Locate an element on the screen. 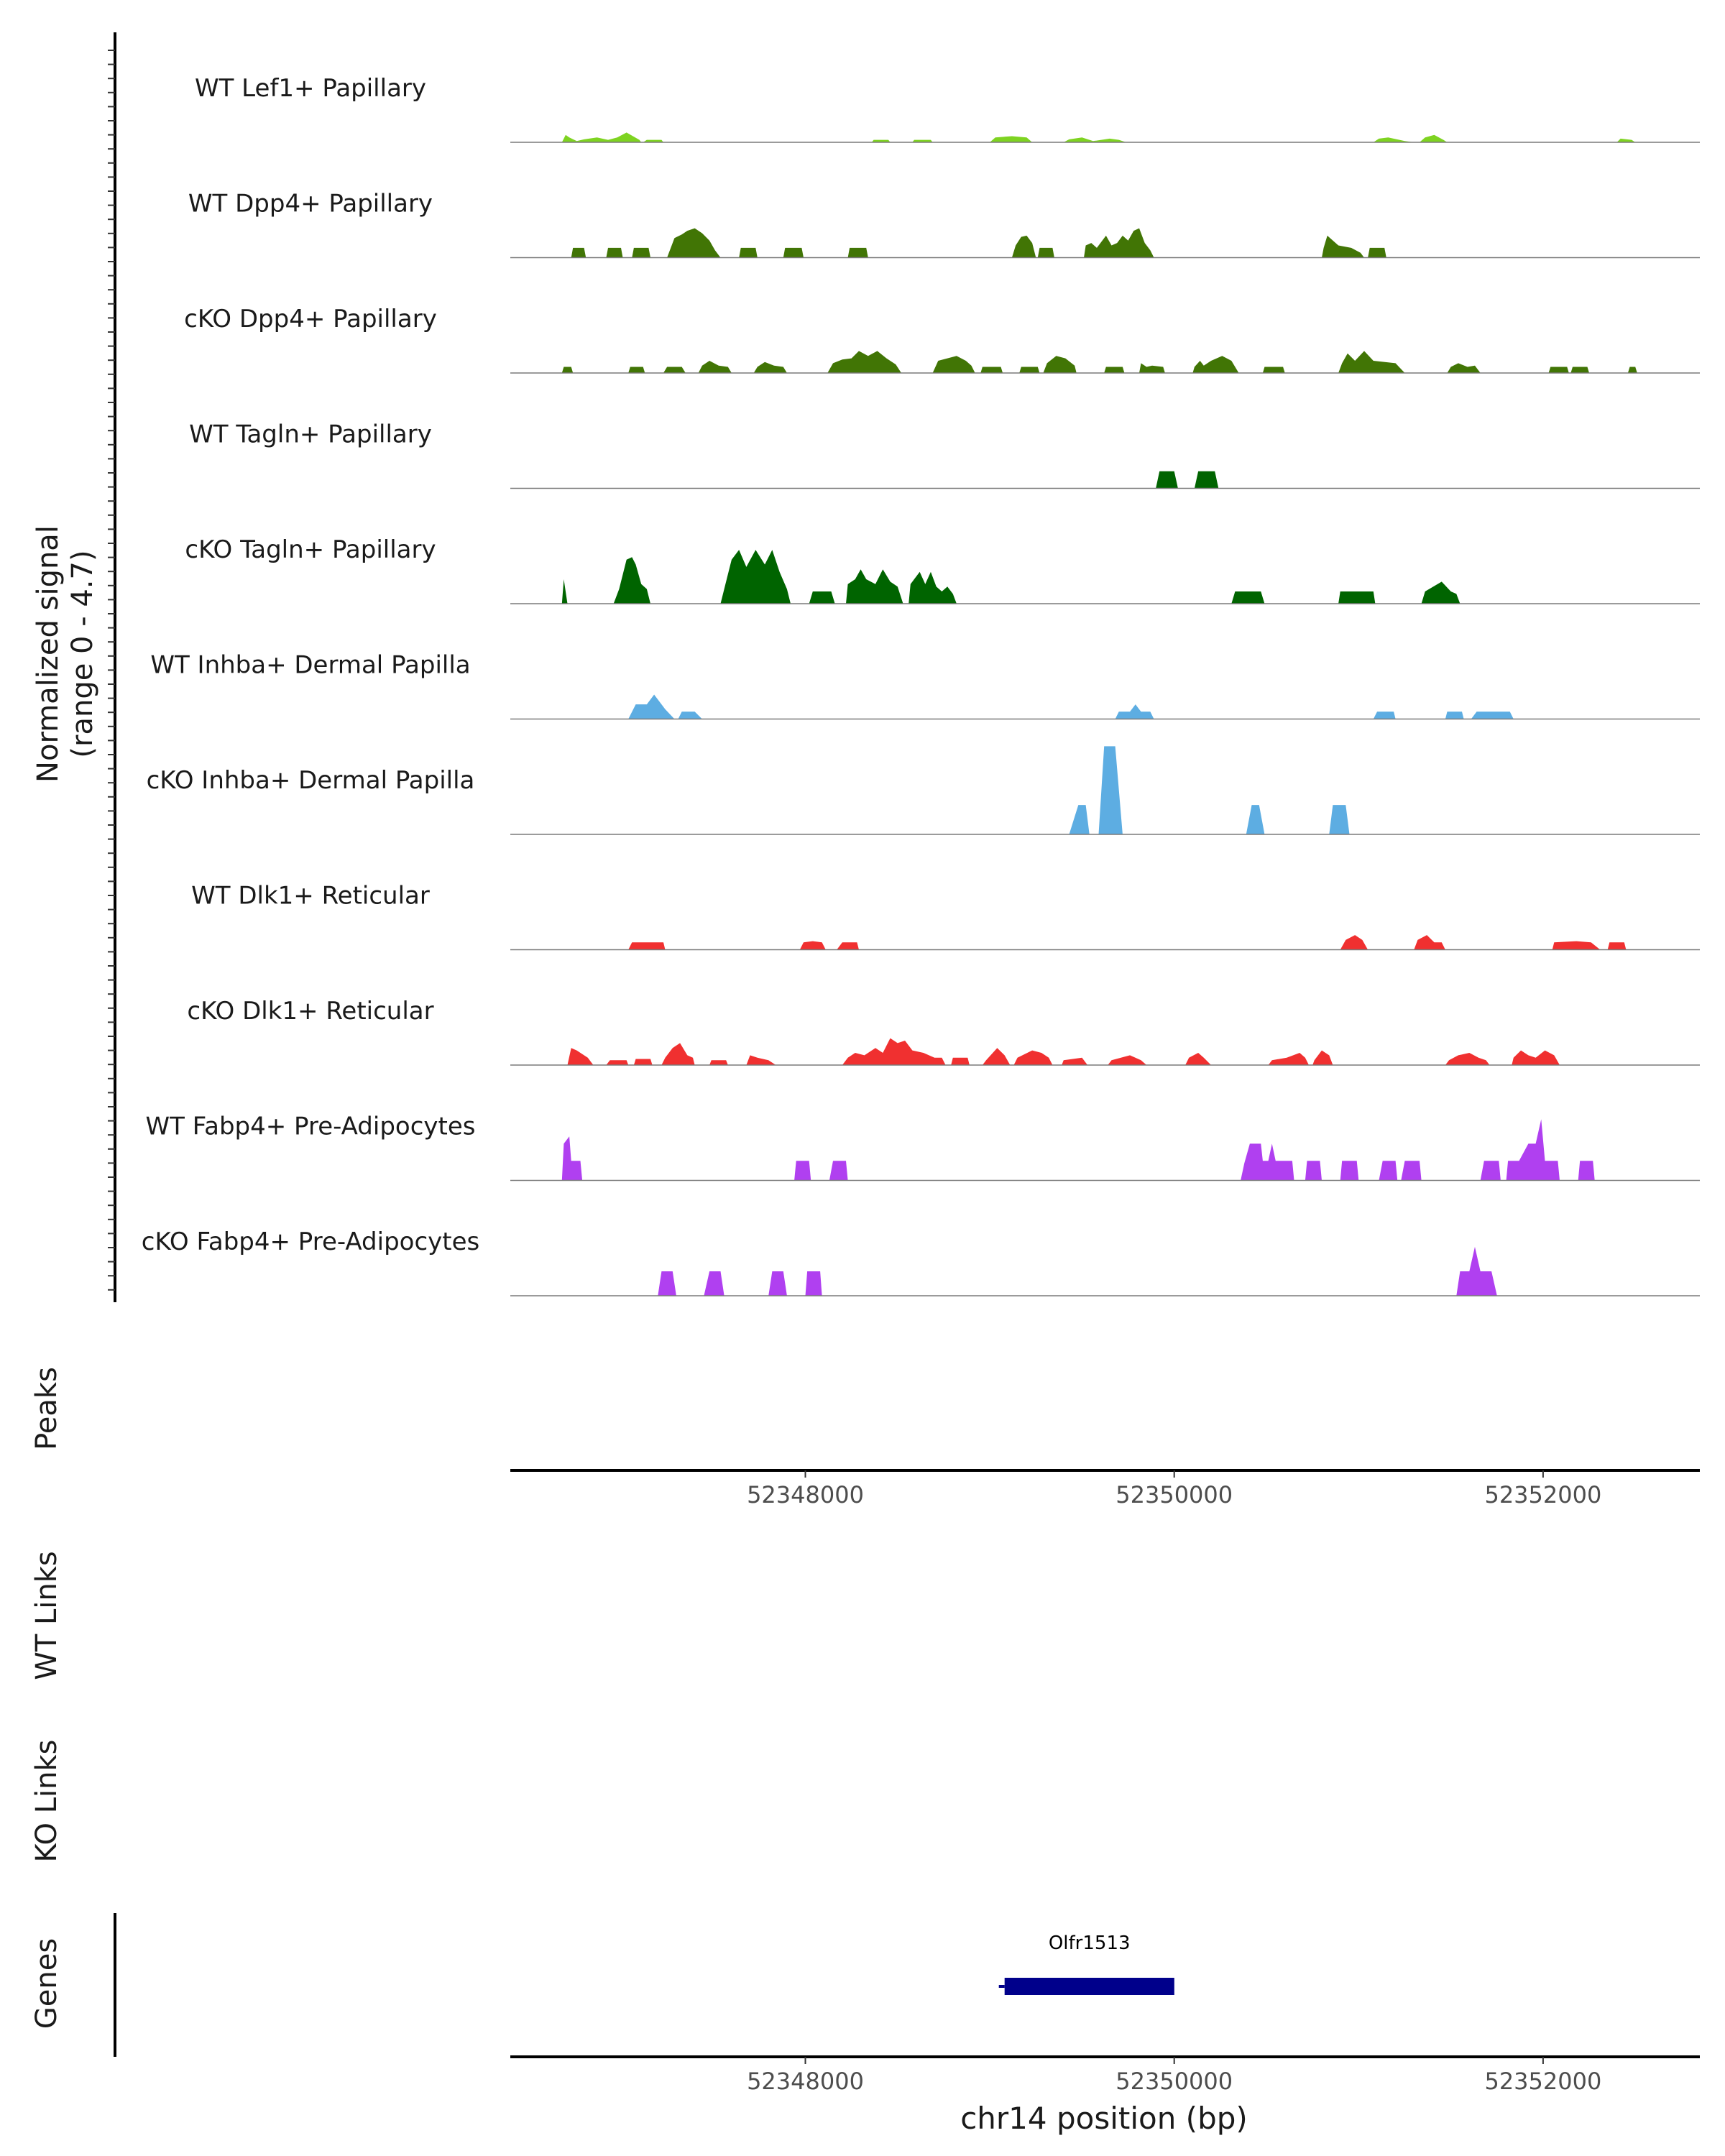  coverage-y-ticks is located at coordinates (111, 670).